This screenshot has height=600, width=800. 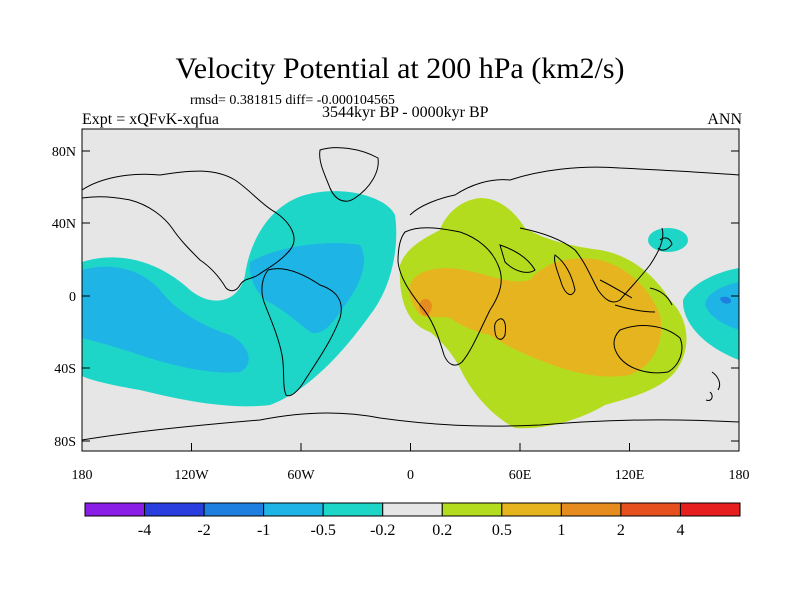 What do you see at coordinates (65, 442) in the screenshot?
I see `lat-tick-label: 80S` at bounding box center [65, 442].